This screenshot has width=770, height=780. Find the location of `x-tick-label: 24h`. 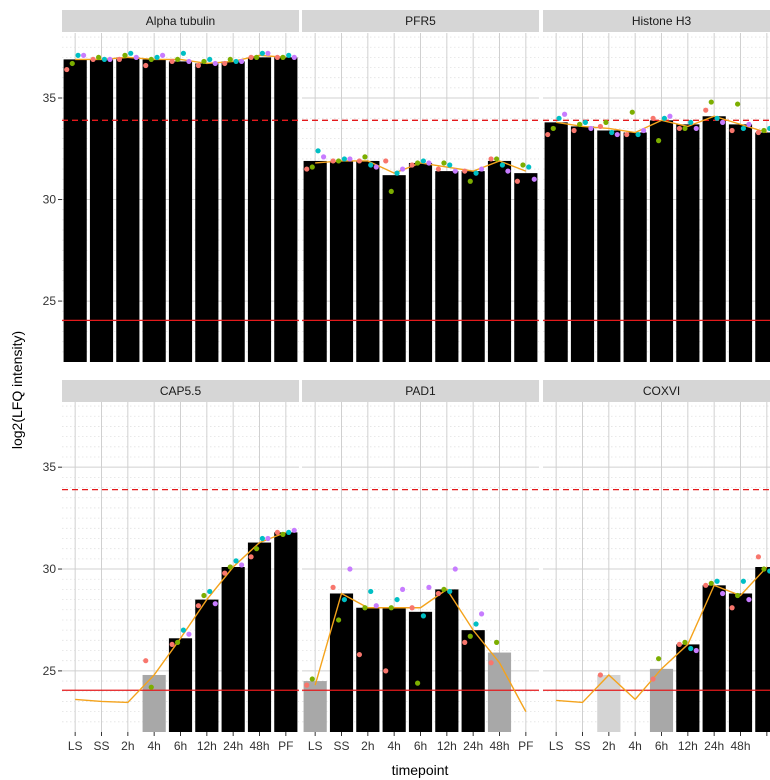

x-tick-label: 24h is located at coordinates (233, 746).